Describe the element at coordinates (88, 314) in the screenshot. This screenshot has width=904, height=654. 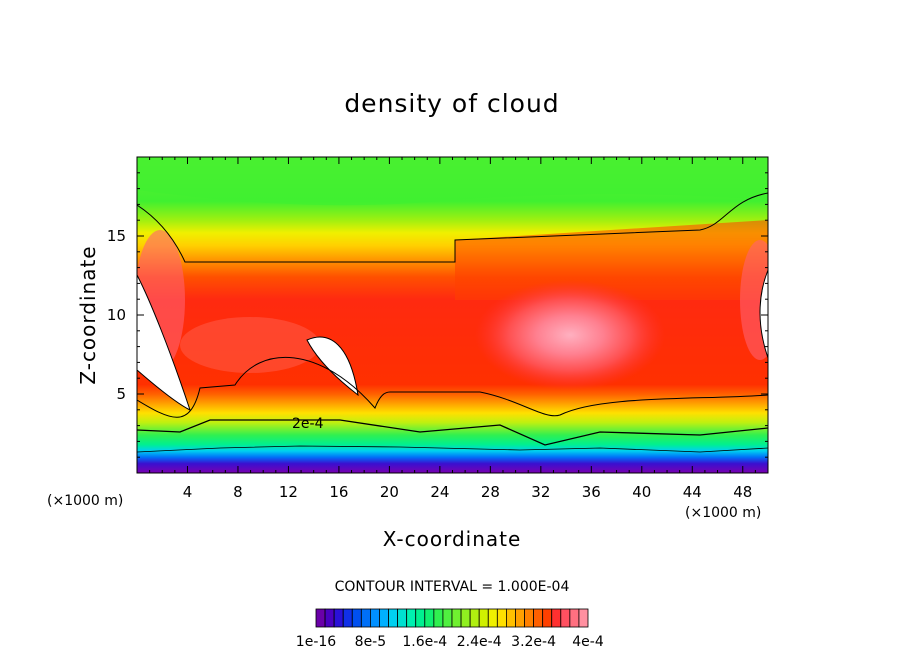
I see `y-axis-label: Z-coordinate` at that location.